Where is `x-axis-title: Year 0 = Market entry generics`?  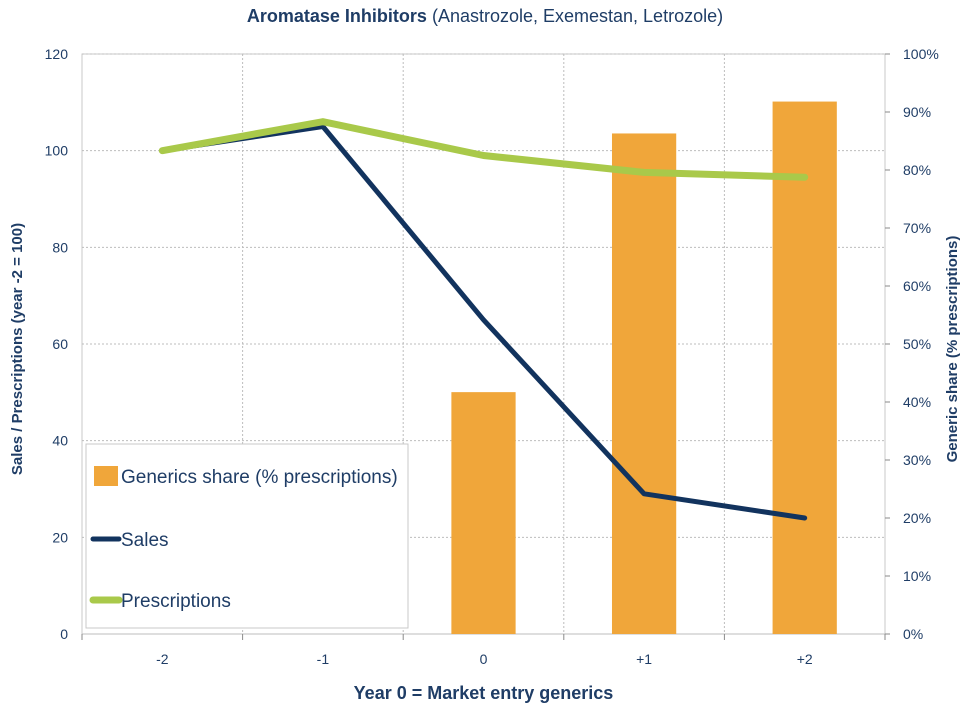
x-axis-title: Year 0 = Market entry generics is located at coordinates (484, 693).